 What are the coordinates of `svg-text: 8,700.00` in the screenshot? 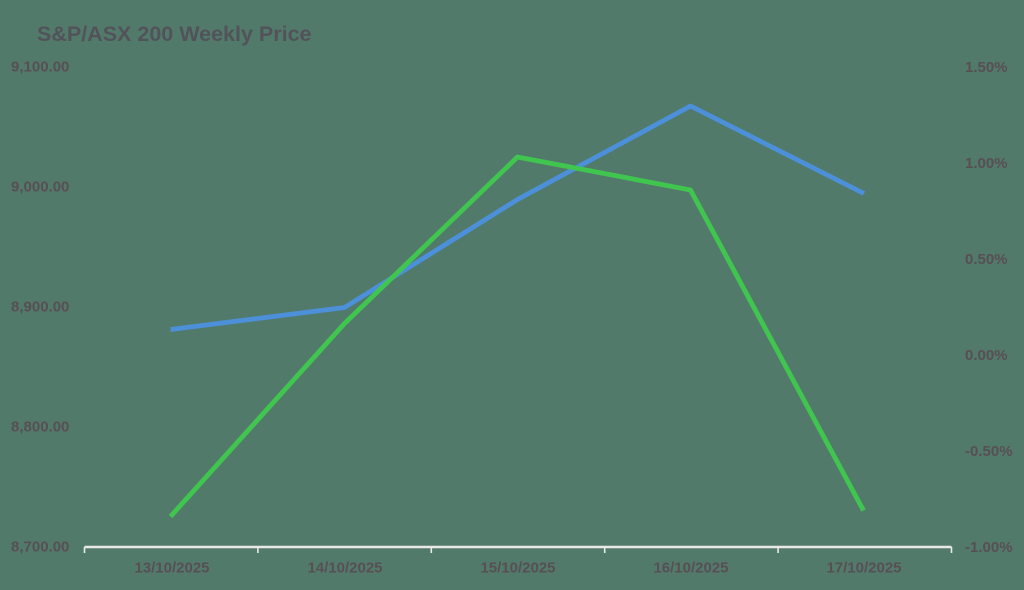 It's located at (40, 547).